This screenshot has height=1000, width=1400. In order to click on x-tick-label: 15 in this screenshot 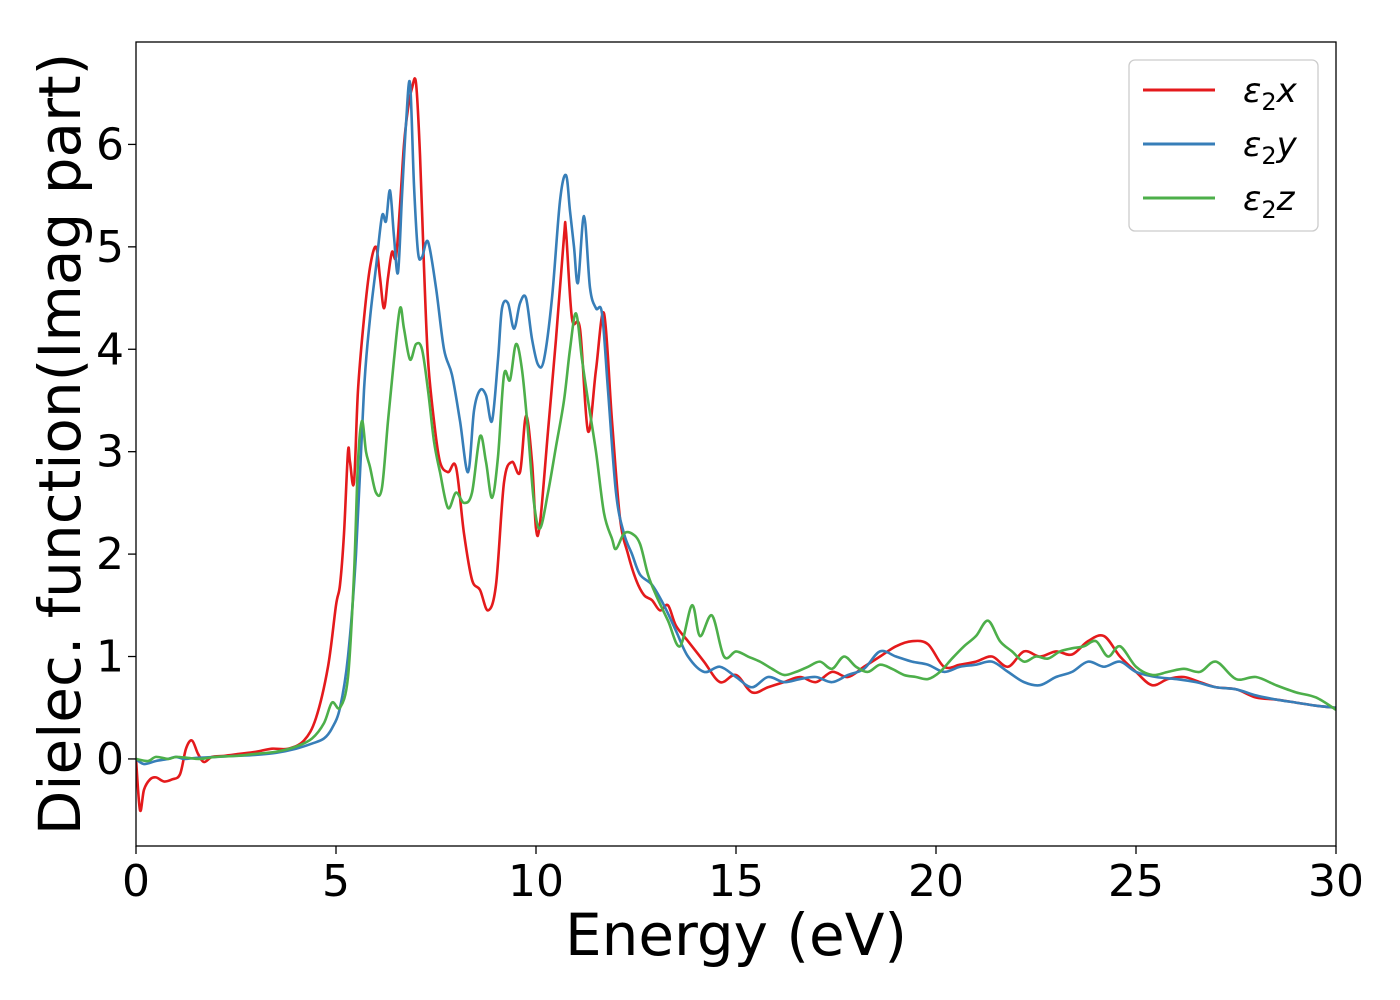, I will do `click(736, 881)`.